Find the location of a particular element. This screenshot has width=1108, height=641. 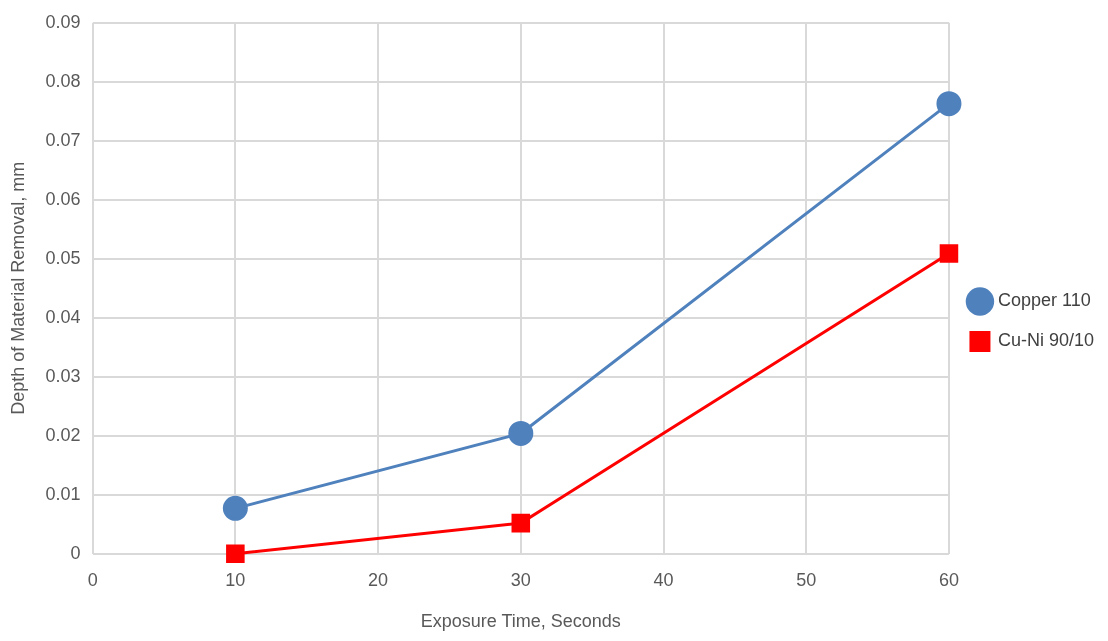

y-tick-label: 0.06 is located at coordinates (63, 198).